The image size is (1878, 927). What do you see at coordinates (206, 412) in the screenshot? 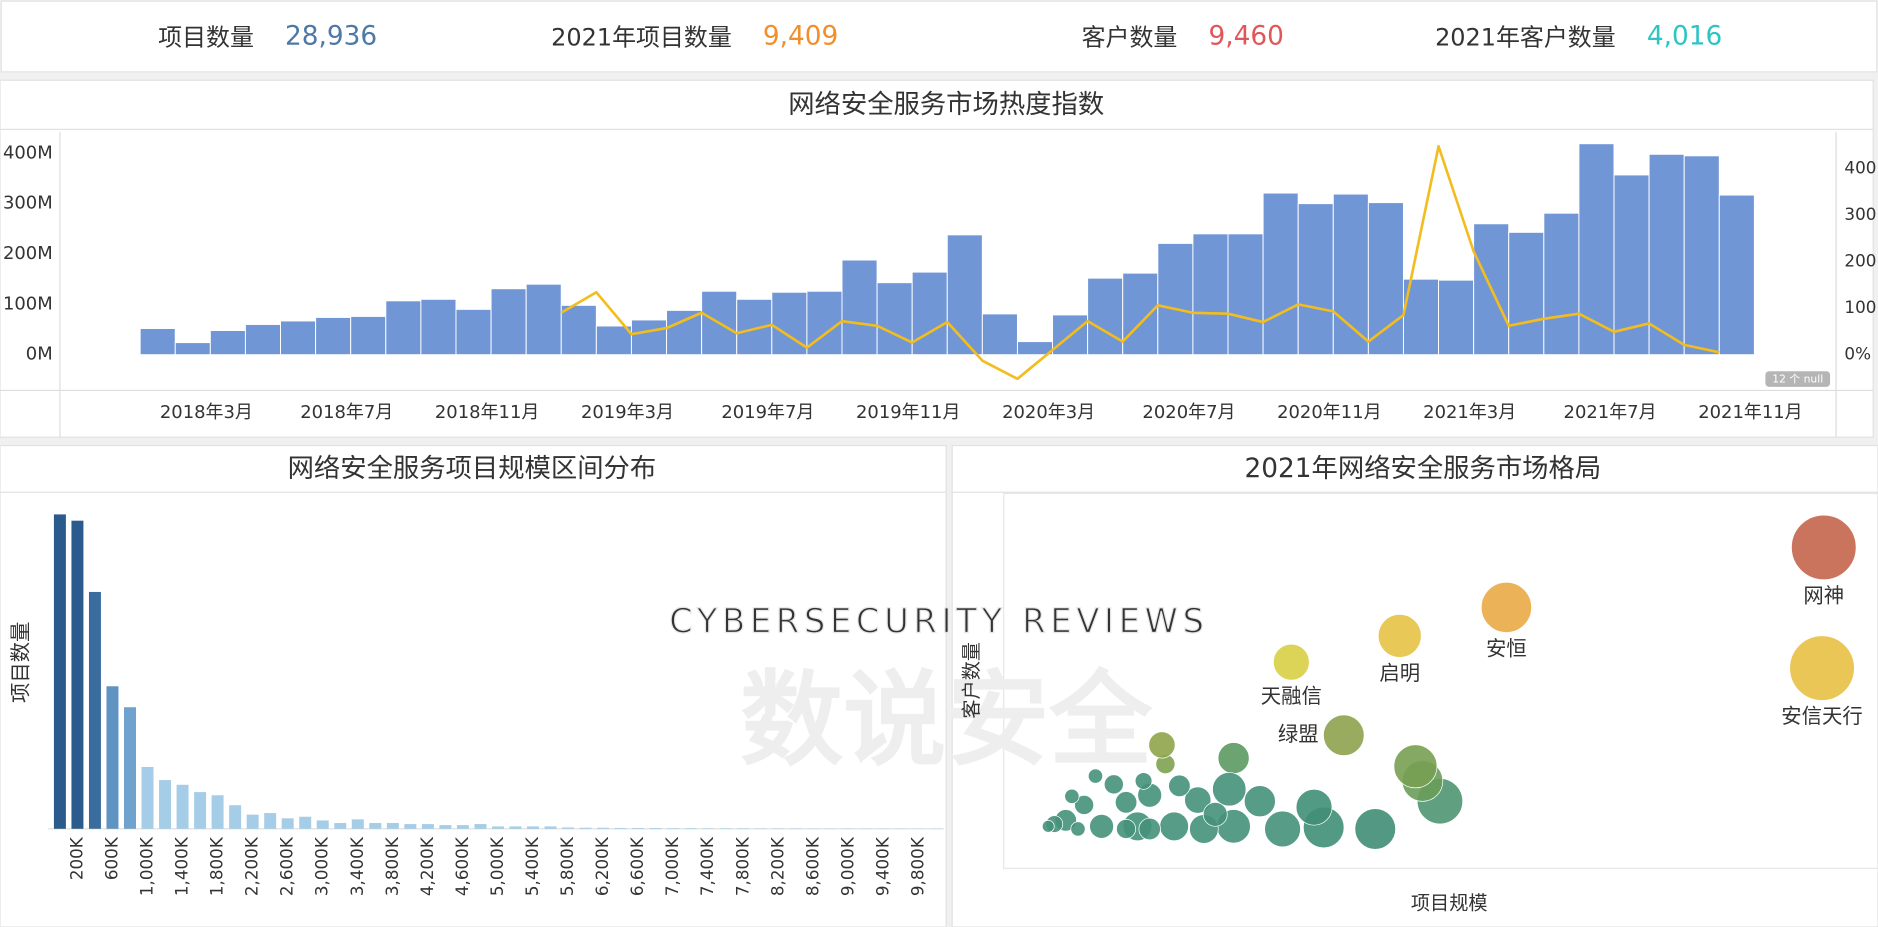
I see `x-tick-label: 2018年3月` at bounding box center [206, 412].